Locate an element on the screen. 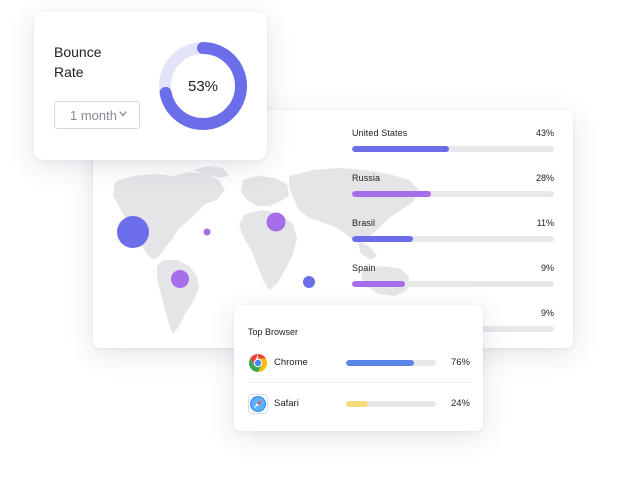 Image resolution: width=625 pixels, height=480 pixels. bounce-rate-donut is located at coordinates (203, 86).